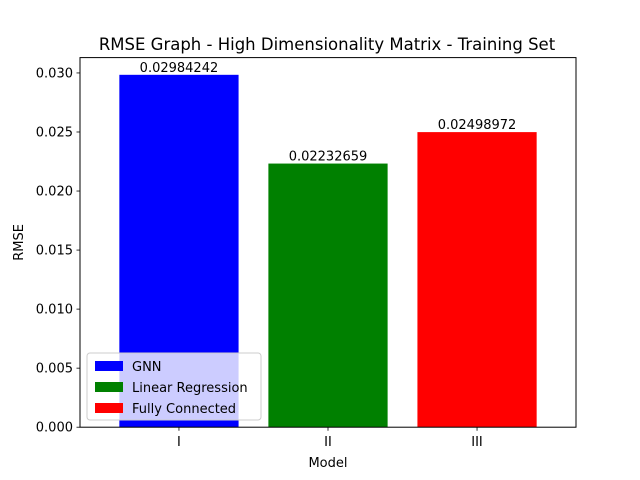 This screenshot has width=640, height=480. I want to click on y-tick-label: 0.020, so click(54, 192).